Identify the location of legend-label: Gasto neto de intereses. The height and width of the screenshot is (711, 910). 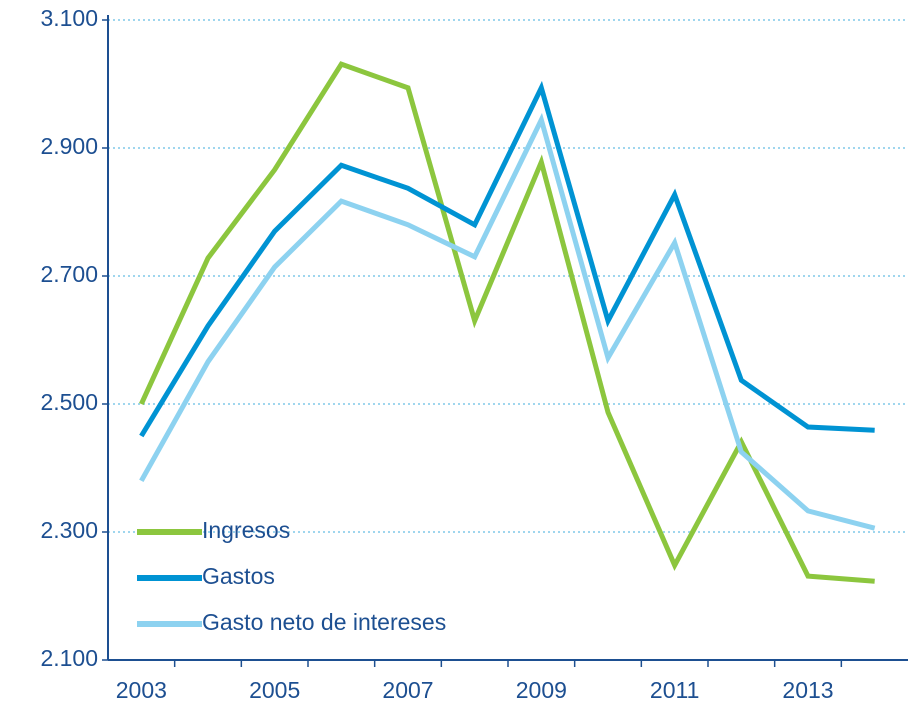
(324, 622).